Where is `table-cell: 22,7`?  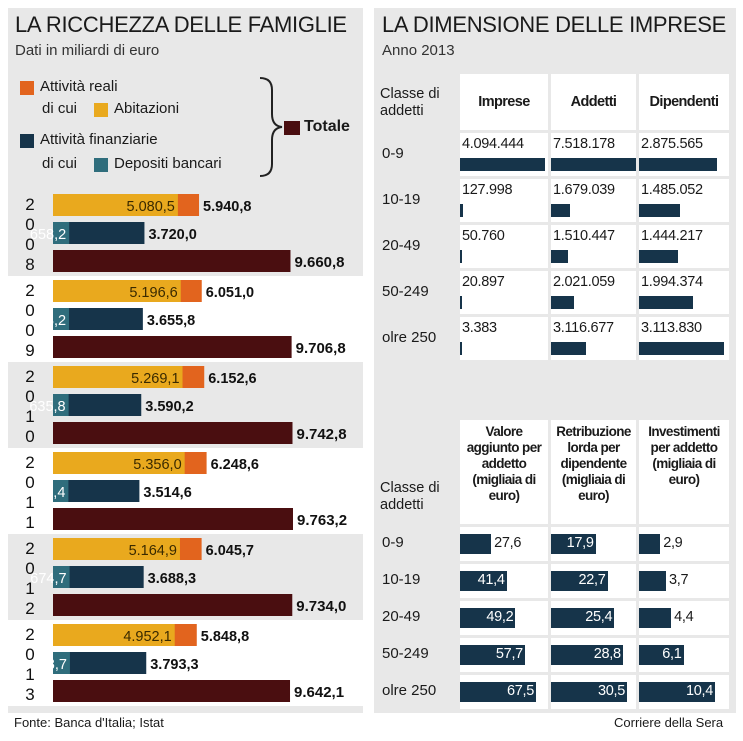 table-cell: 22,7 is located at coordinates (593, 581).